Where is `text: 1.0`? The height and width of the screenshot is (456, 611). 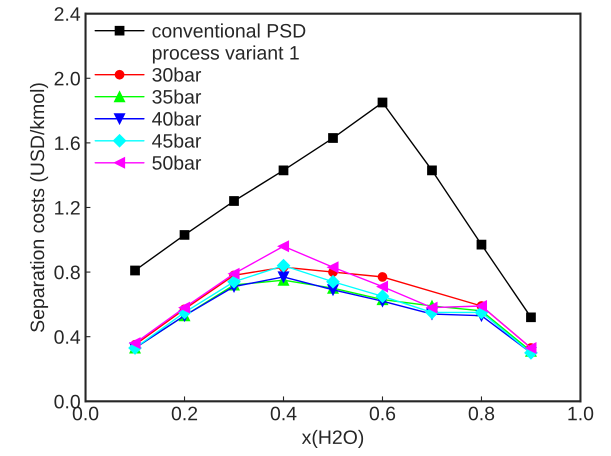 text: 1.0 is located at coordinates (581, 413).